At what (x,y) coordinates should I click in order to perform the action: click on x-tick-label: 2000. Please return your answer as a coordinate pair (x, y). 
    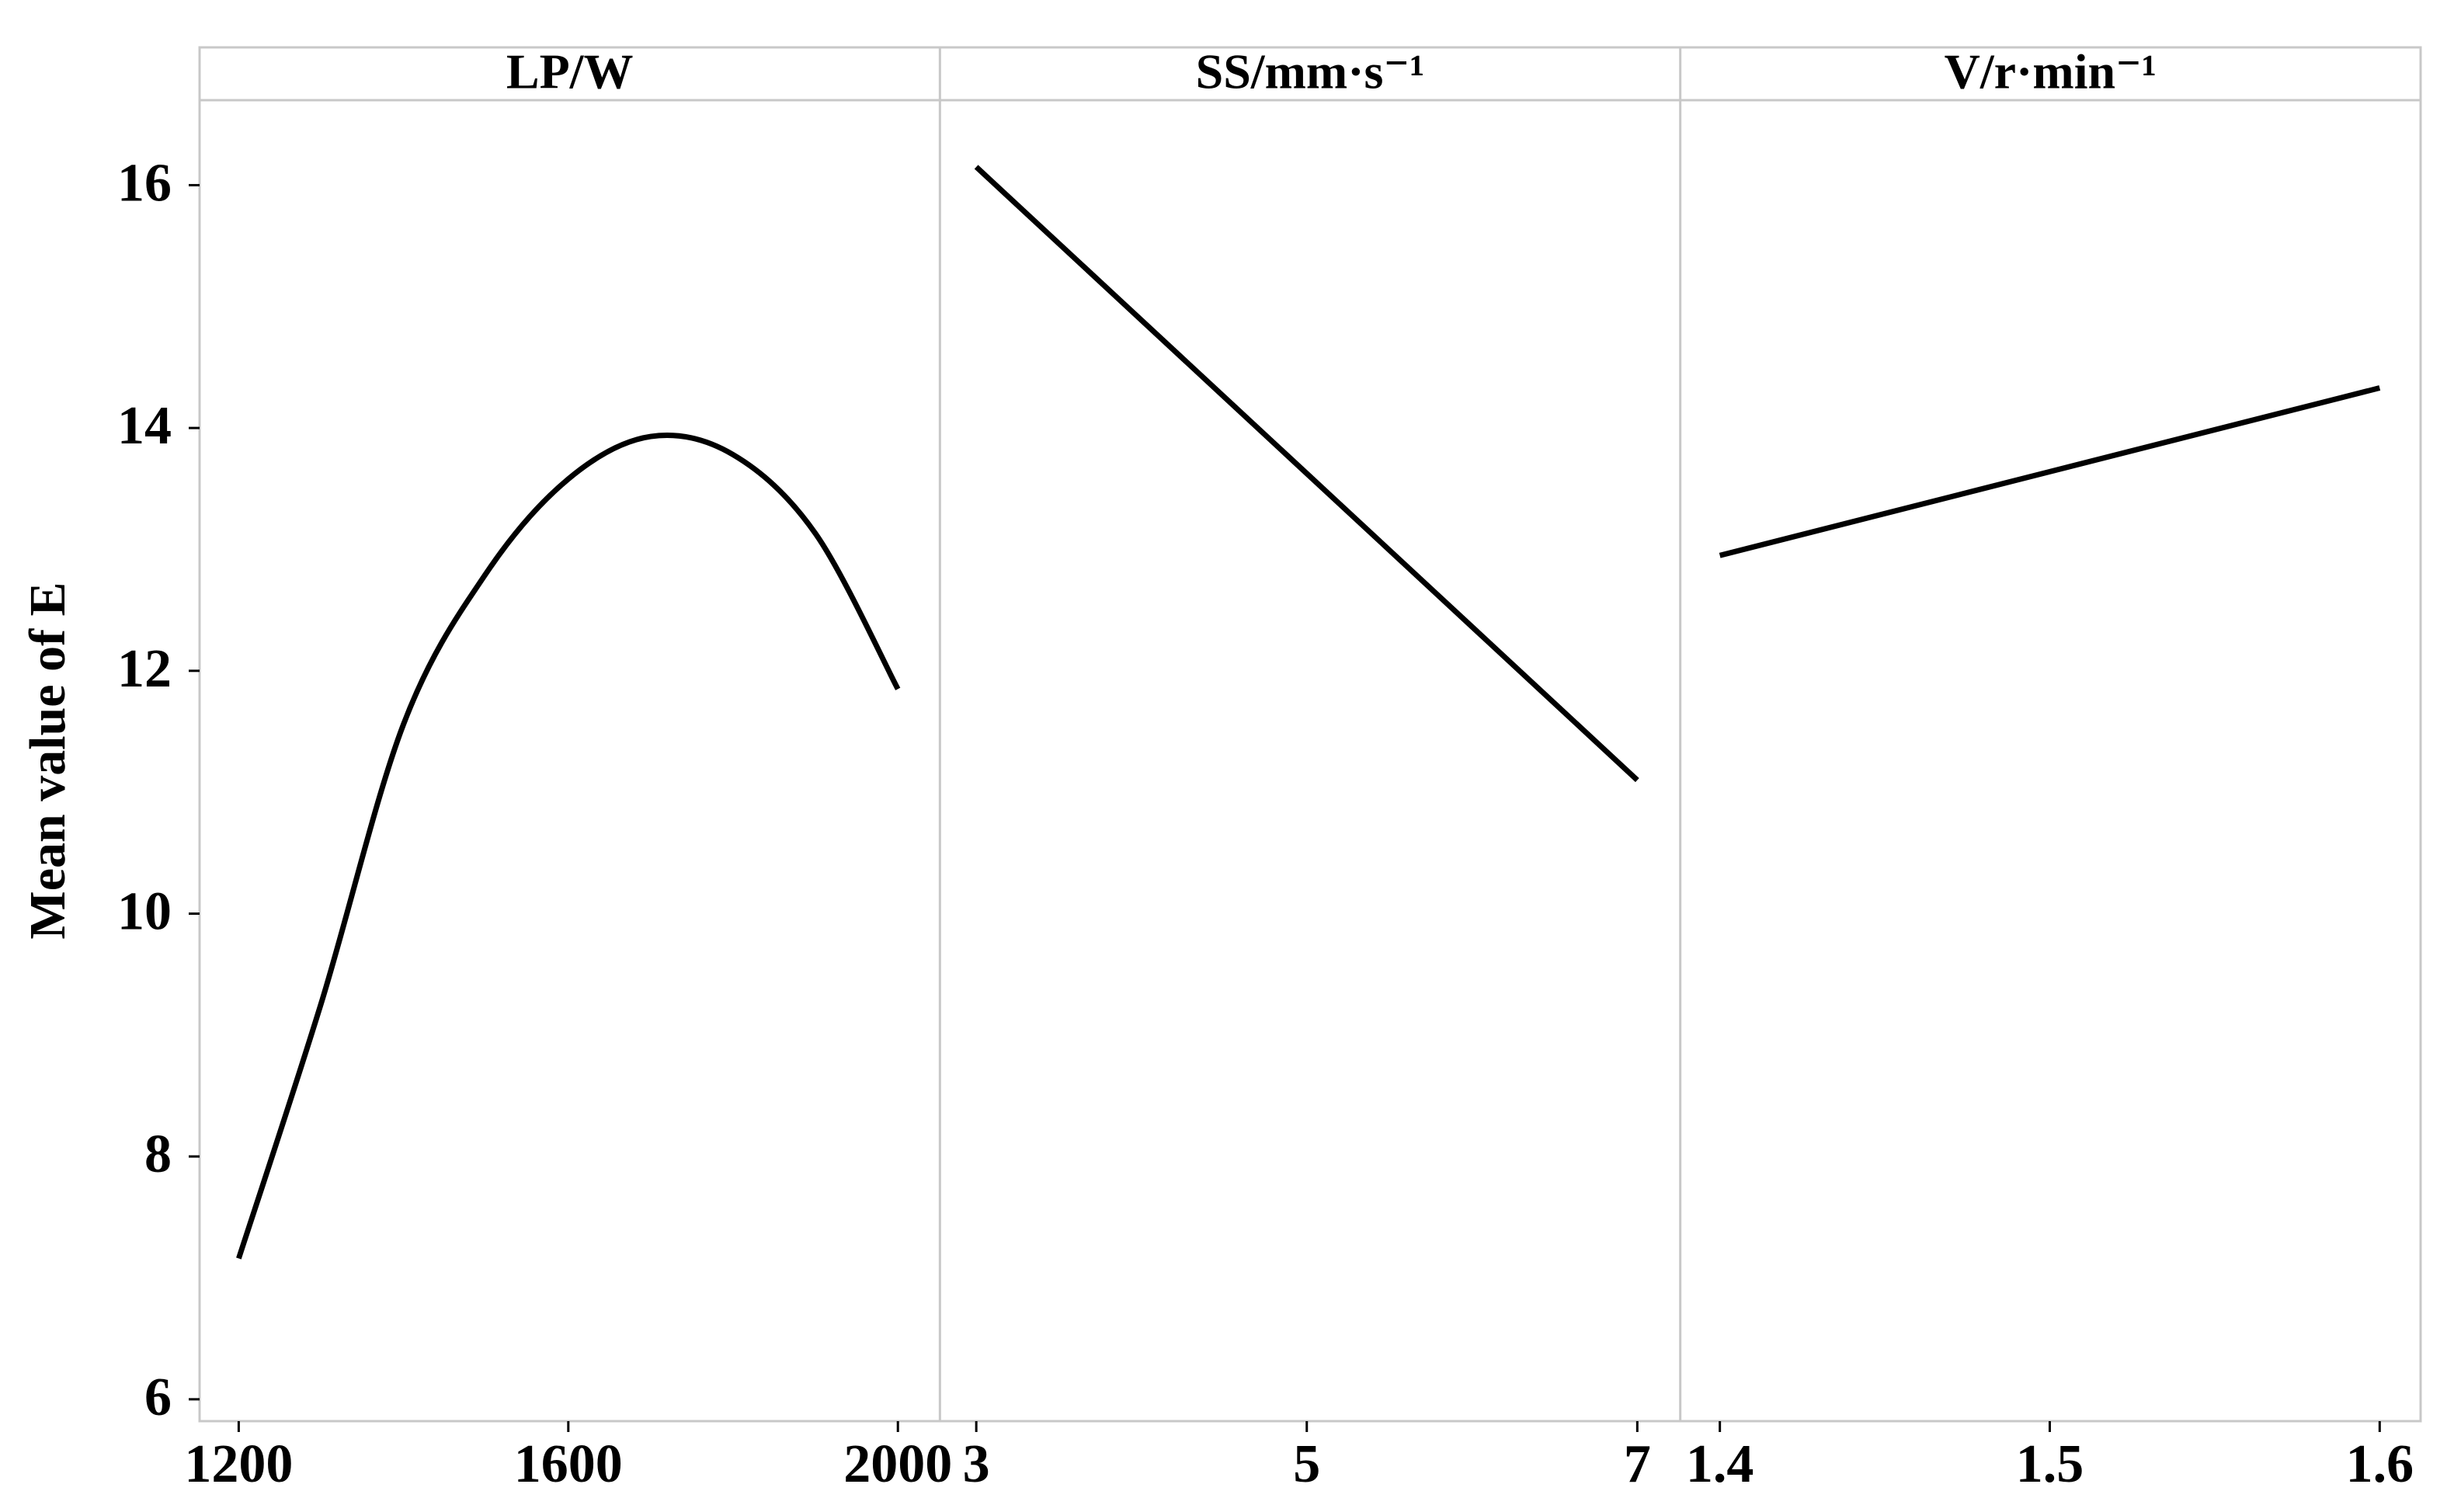
    Looking at the image, I should click on (897, 1464).